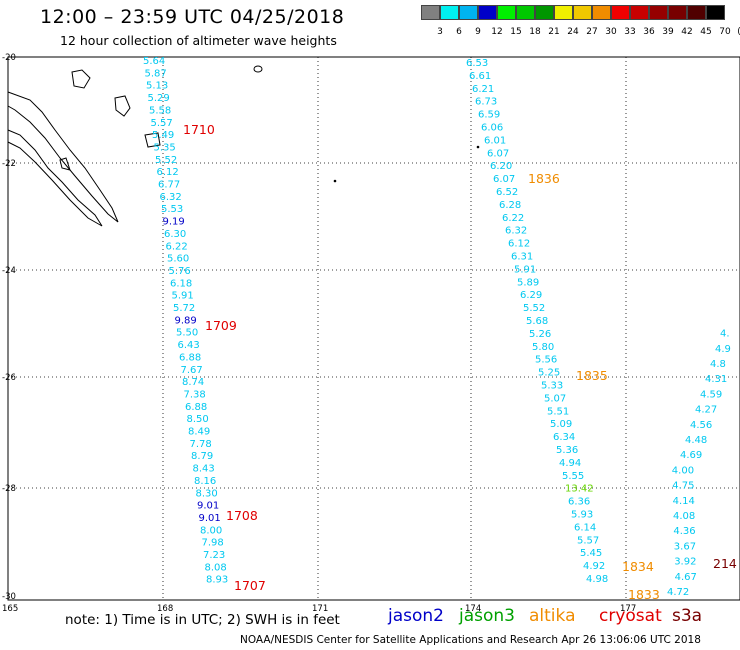  Describe the element at coordinates (171, 197) in the screenshot. I see `track-value: 6.32` at that location.